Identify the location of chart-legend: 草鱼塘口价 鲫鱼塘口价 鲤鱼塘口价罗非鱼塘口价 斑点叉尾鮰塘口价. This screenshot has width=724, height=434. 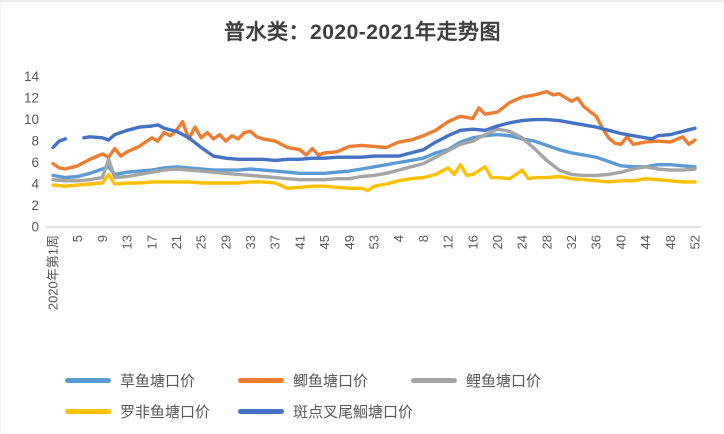
(385, 396).